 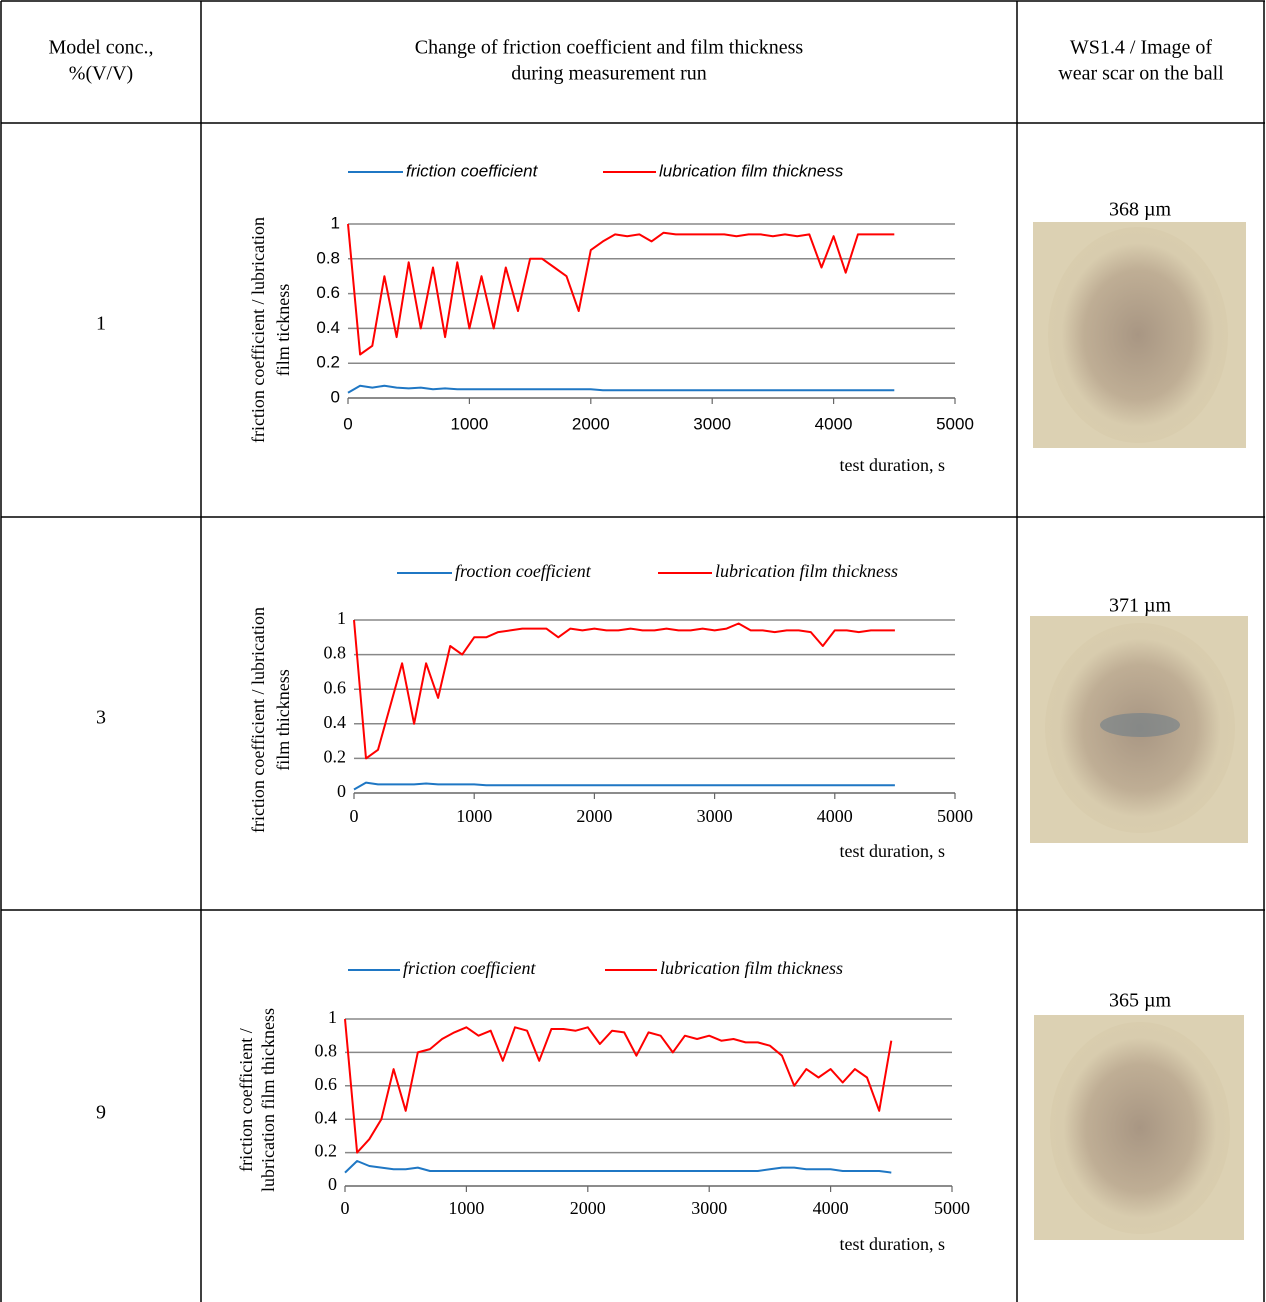 I want to click on wear-scar-size: 365 µm, so click(x=1140, y=1001).